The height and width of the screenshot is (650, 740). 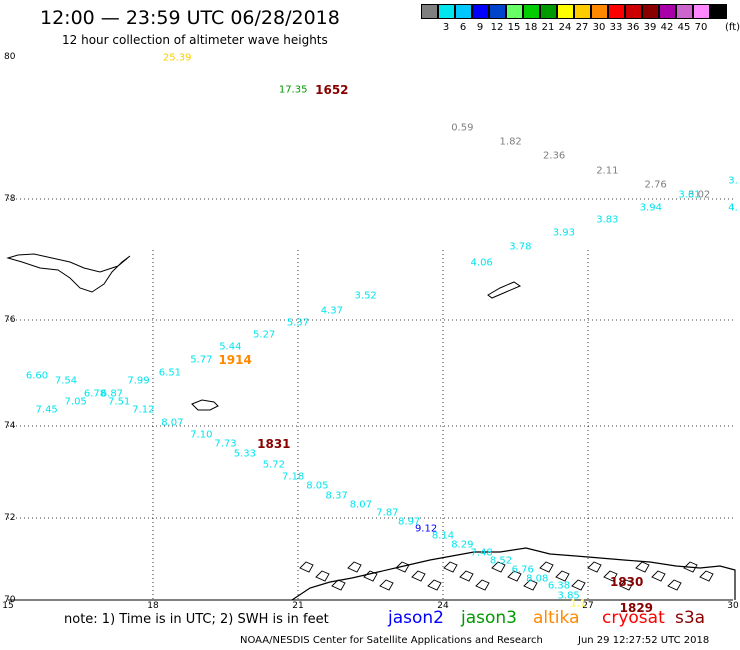 What do you see at coordinates (443, 536) in the screenshot?
I see `wave-height-value: 8.14` at bounding box center [443, 536].